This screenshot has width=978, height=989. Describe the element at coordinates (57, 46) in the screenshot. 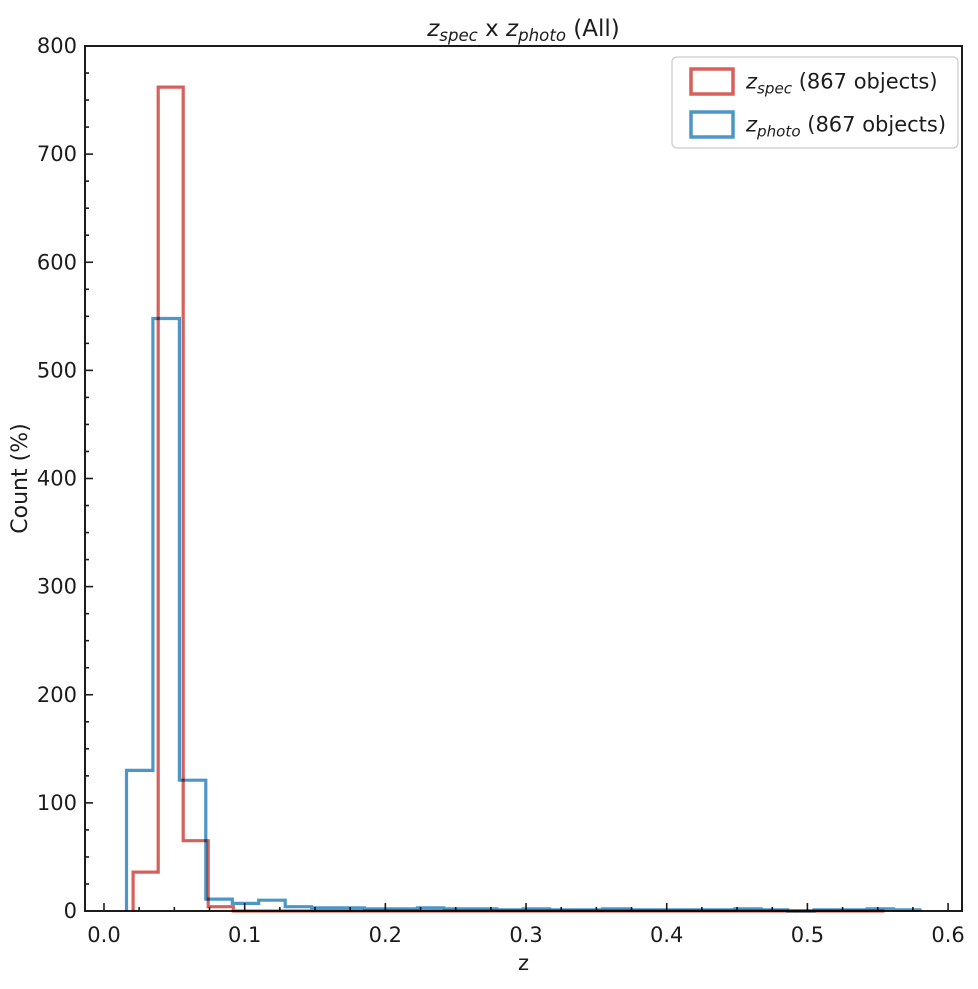

I see `y-tick-label: 800` at that location.